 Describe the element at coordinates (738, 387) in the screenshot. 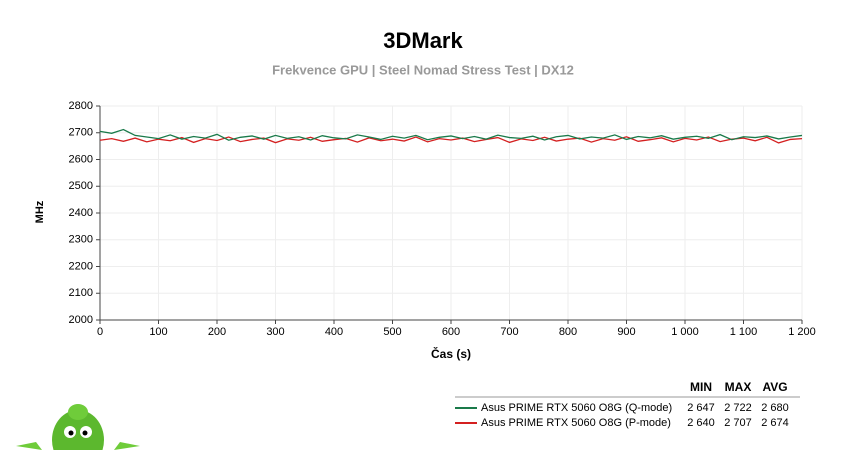

I see `legend-header: MAX` at that location.